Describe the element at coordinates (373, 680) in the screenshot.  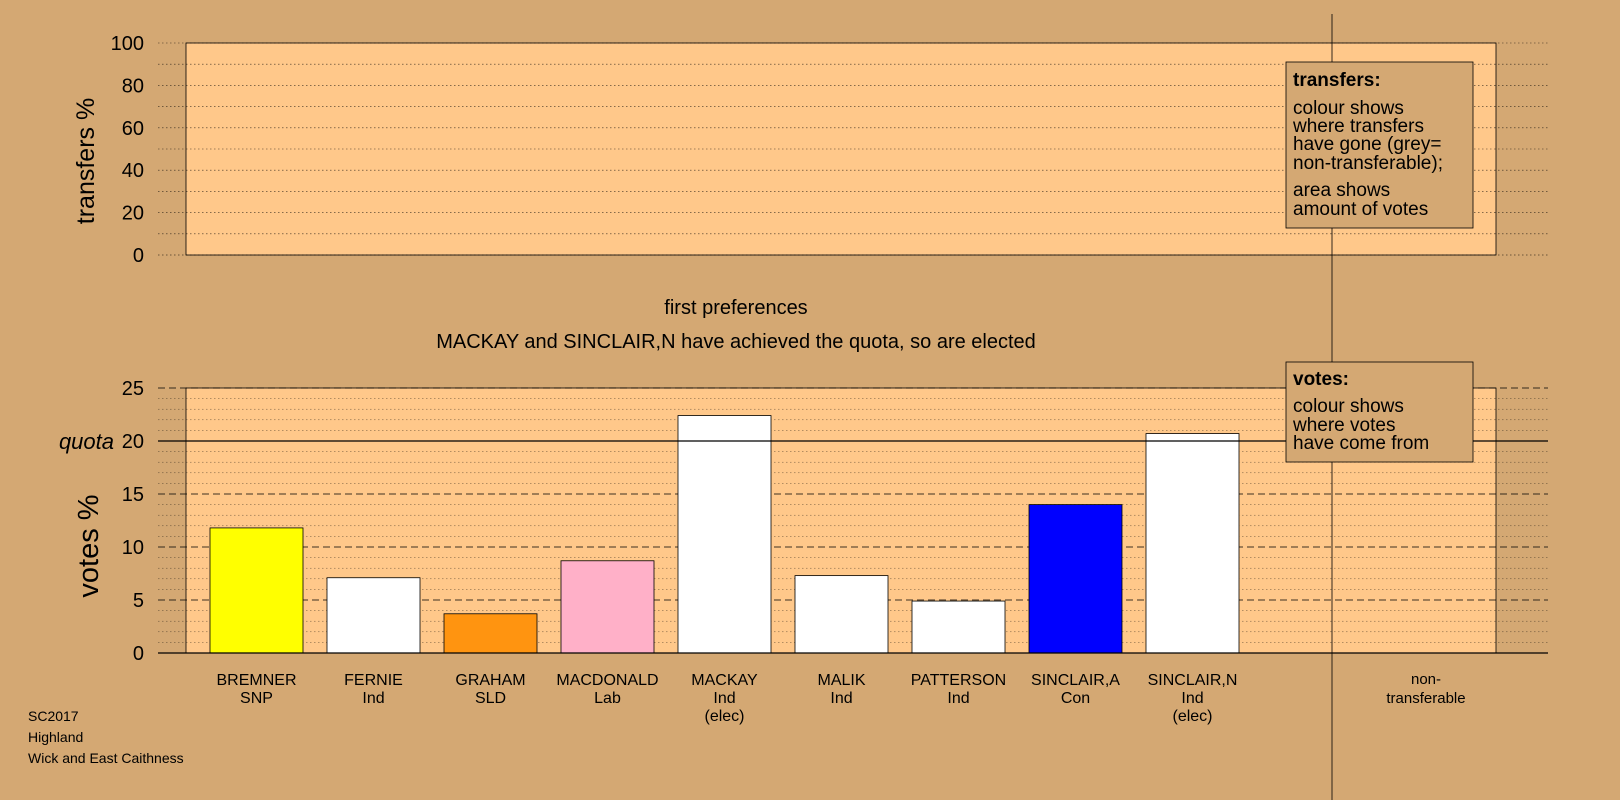
I see `candidate-name-label: FERNIE` at that location.